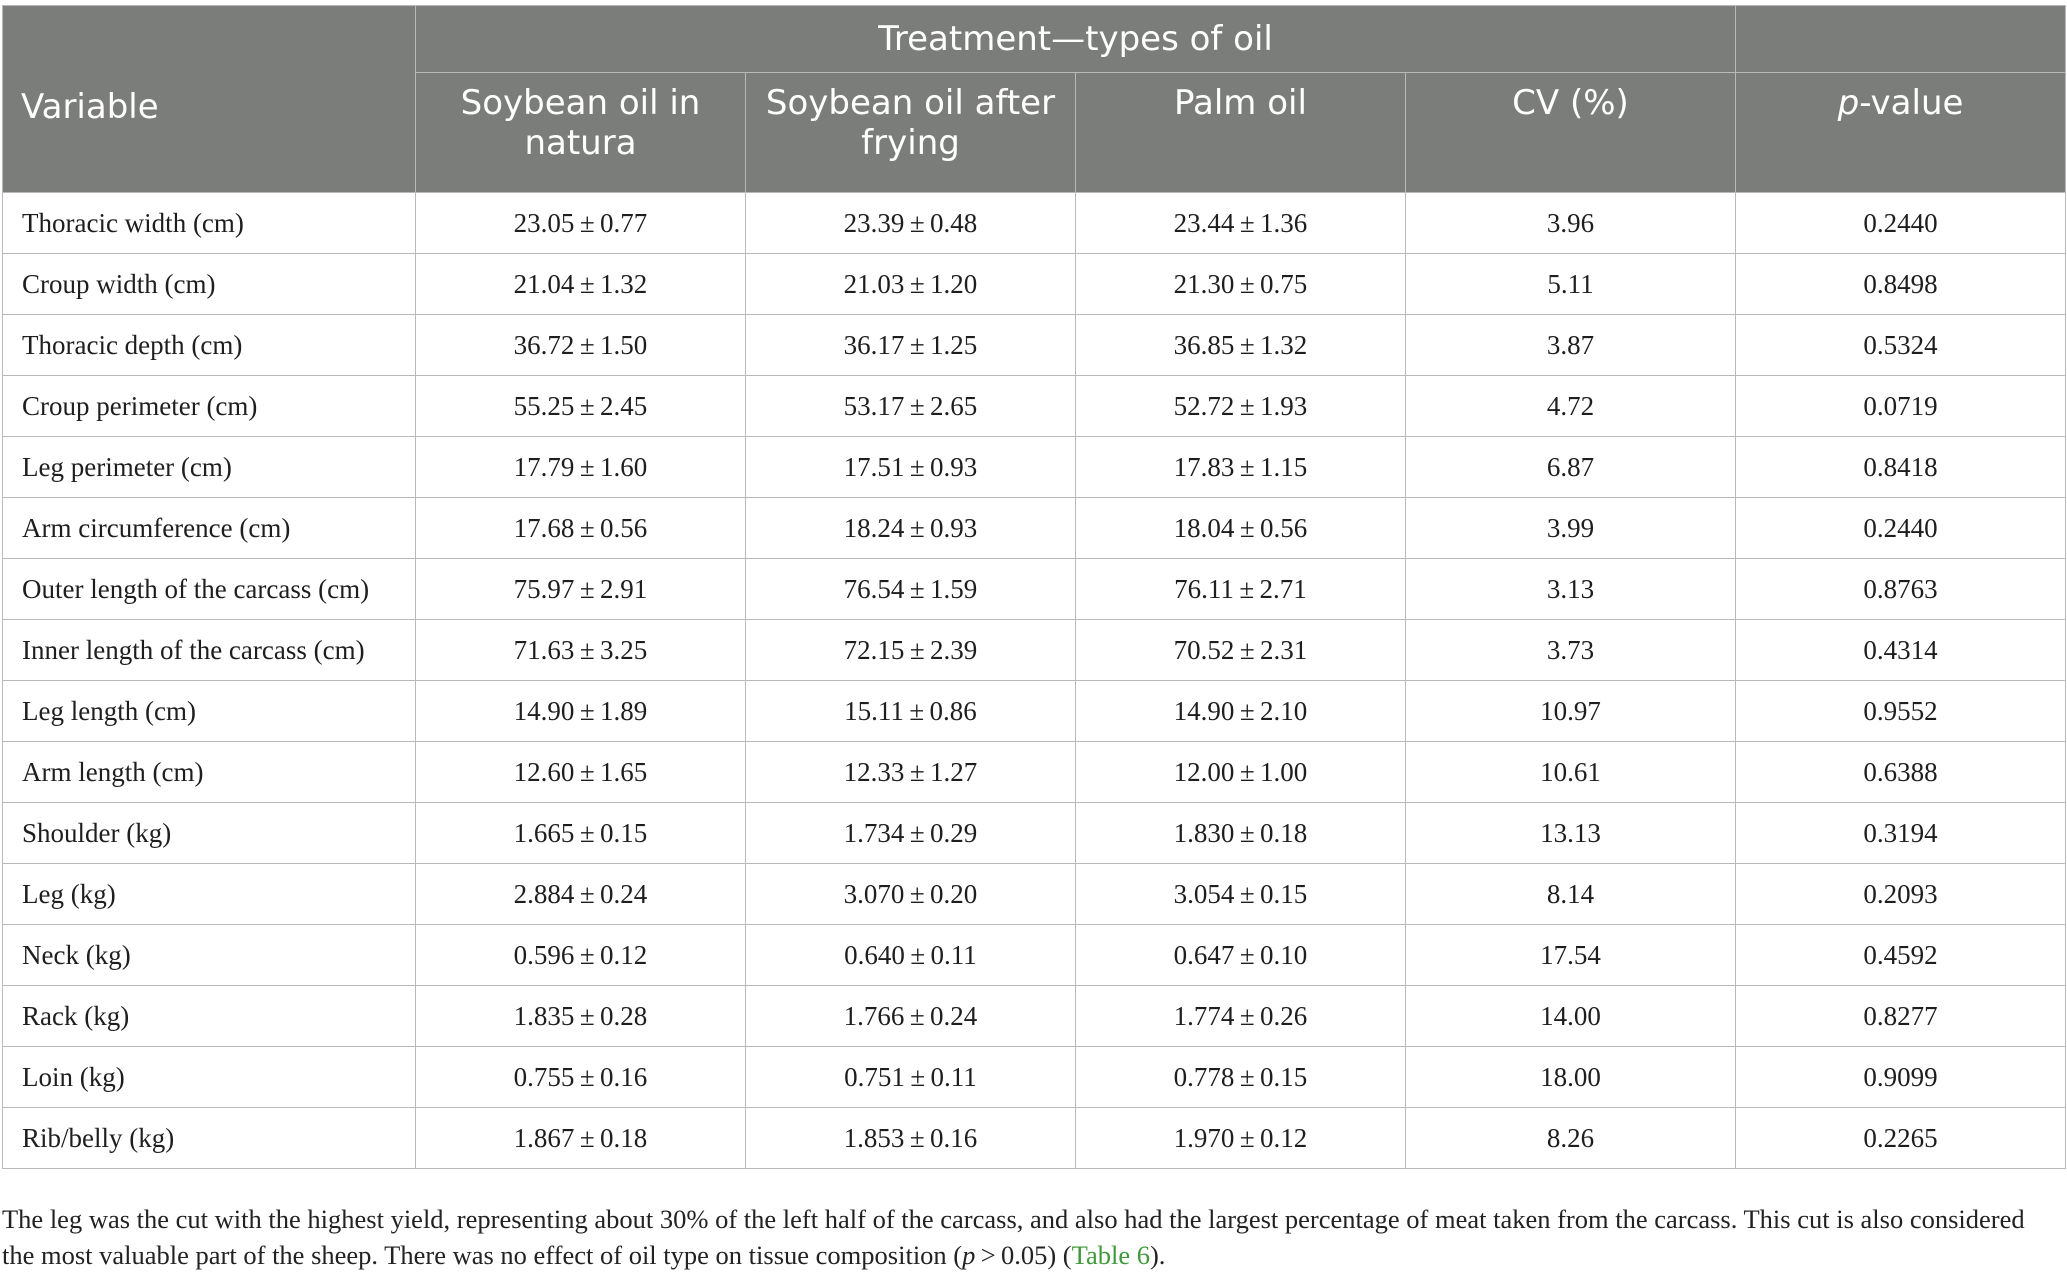  Describe the element at coordinates (910, 1077) in the screenshot. I see `cell-soybean-after-frying: 0.751 ± 0.11` at that location.